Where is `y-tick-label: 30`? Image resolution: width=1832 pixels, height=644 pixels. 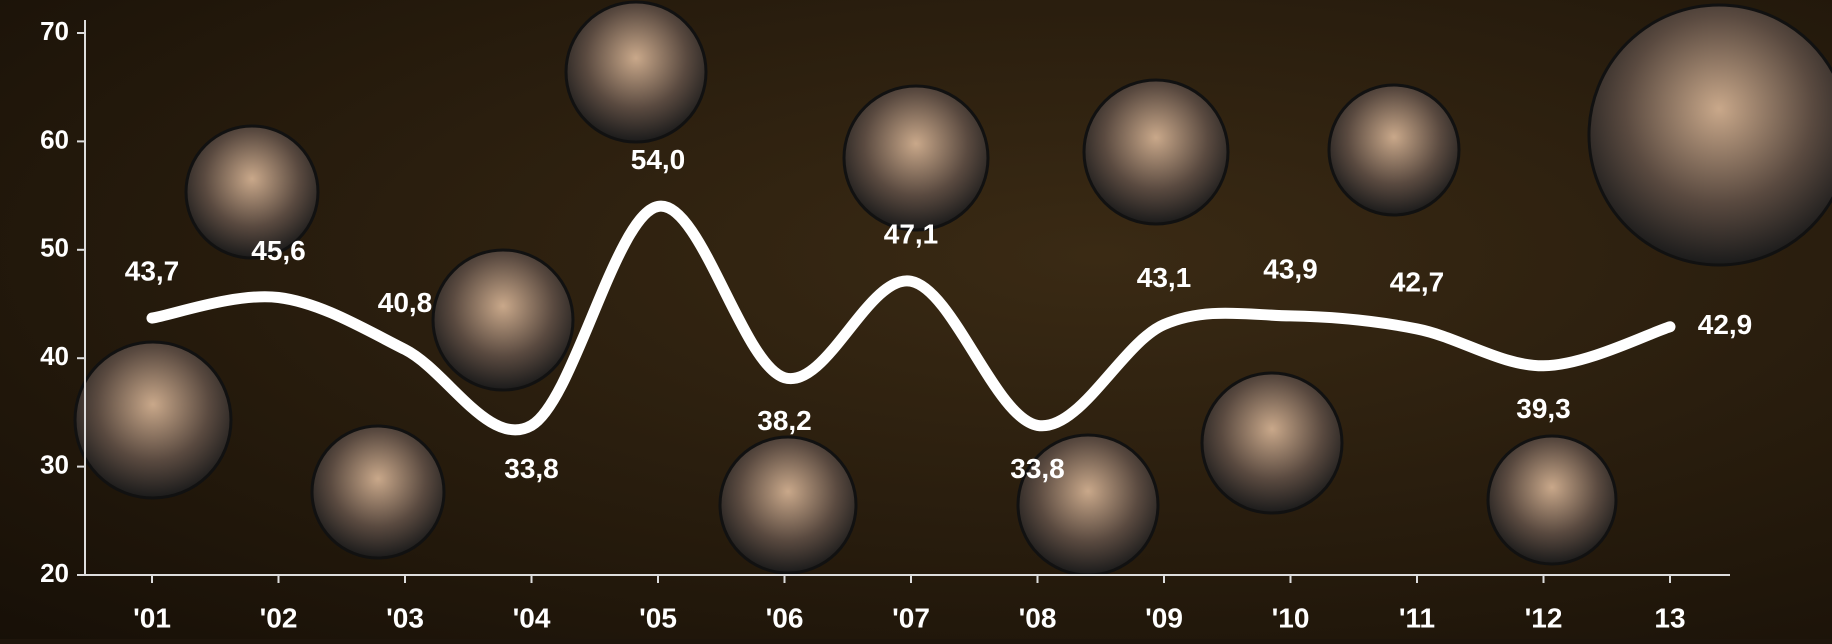 y-tick-label: 30 is located at coordinates (54, 464).